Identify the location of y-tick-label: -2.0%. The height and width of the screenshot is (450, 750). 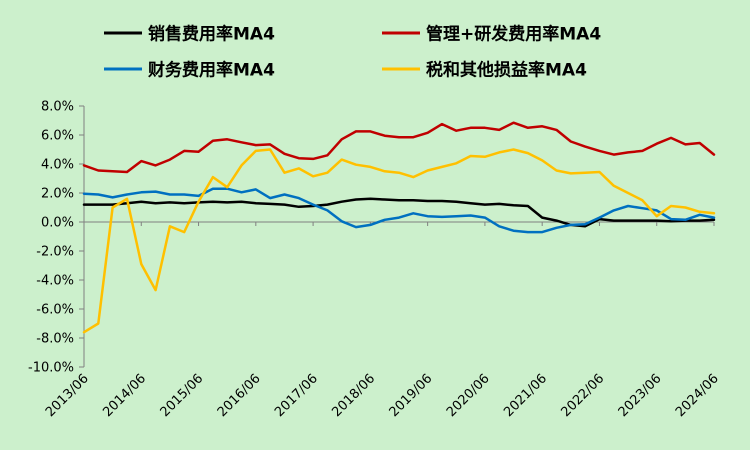
(55, 252).